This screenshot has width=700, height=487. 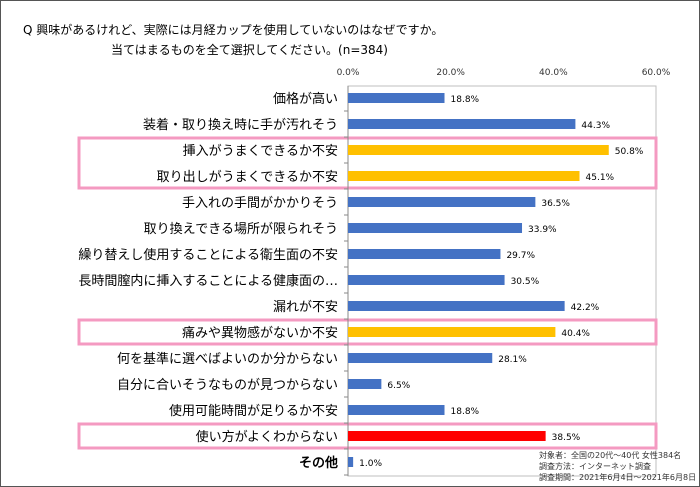 I want to click on x-tick-label: 40.0%, so click(x=553, y=73).